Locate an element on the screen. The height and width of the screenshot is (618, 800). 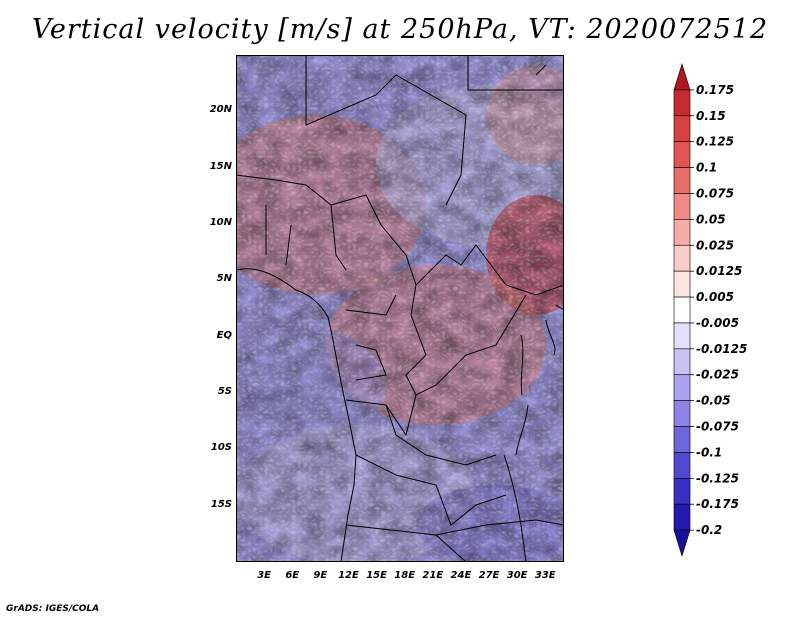
longitude-label: 12E is located at coordinates (348, 575).